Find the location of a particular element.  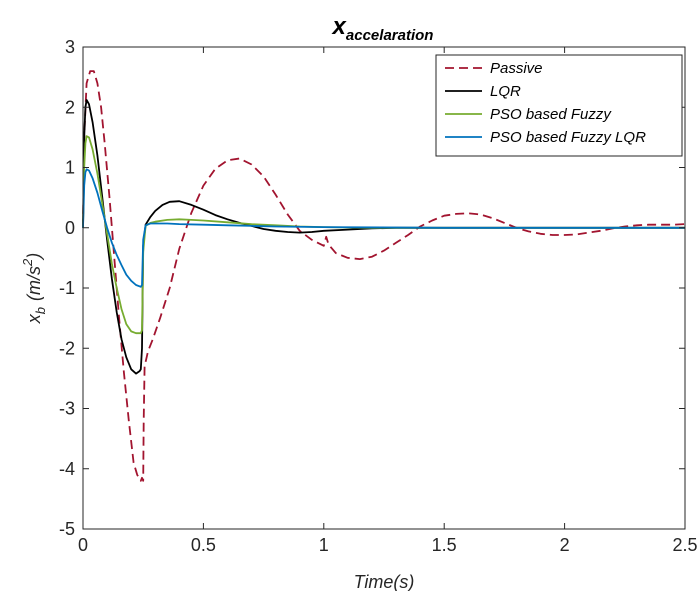

chart-title-subscript: accelaration is located at coordinates (390, 35).